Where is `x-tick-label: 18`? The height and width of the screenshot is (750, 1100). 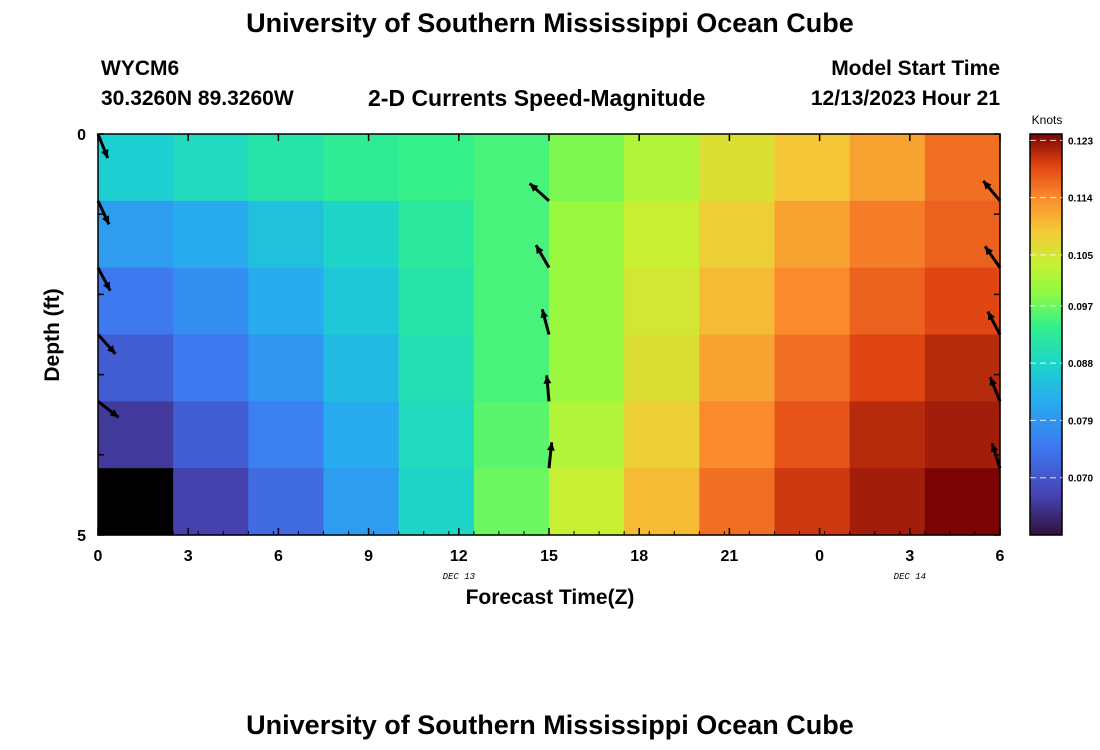
x-tick-label: 18 is located at coordinates (639, 556).